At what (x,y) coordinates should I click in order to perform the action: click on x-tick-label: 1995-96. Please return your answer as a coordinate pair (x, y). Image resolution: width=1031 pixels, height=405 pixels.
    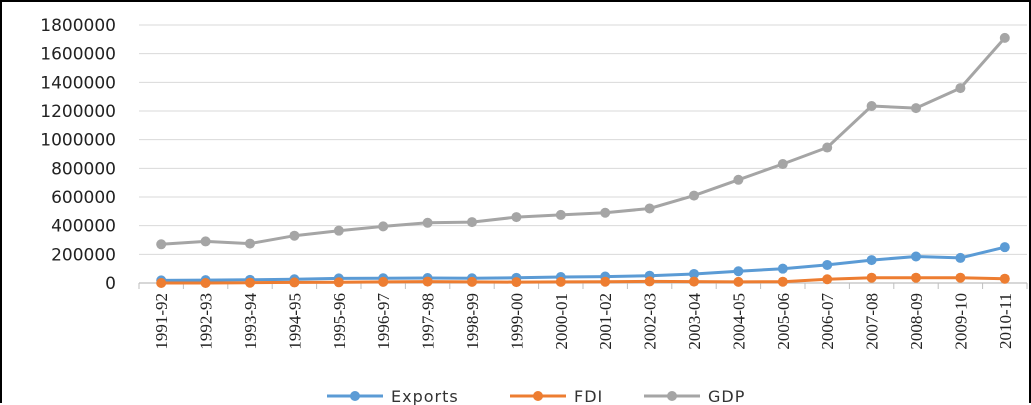
    Looking at the image, I should click on (339, 321).